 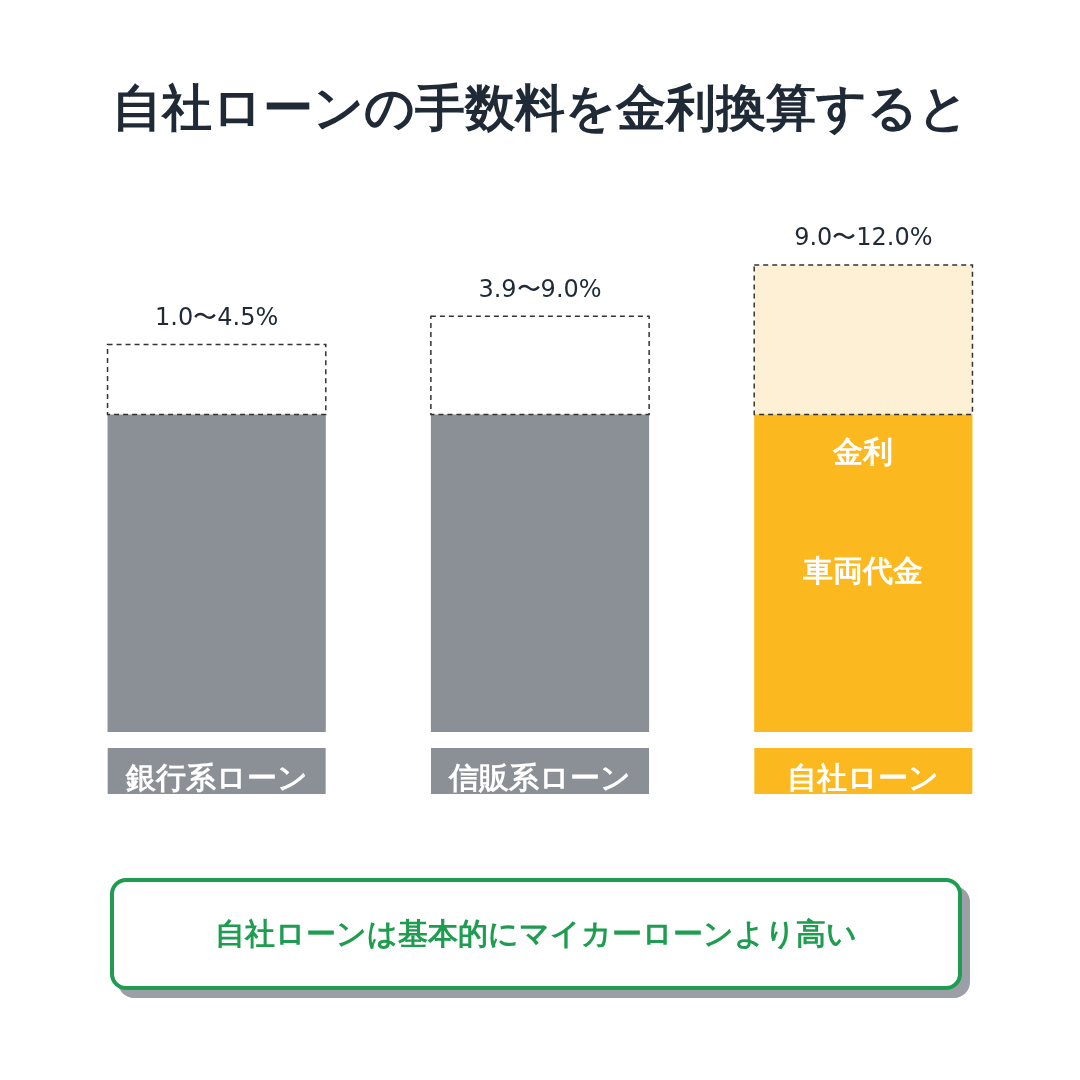 I want to click on chart-title: 自社ローンの手数料を金利換算すると, so click(x=540, y=108).